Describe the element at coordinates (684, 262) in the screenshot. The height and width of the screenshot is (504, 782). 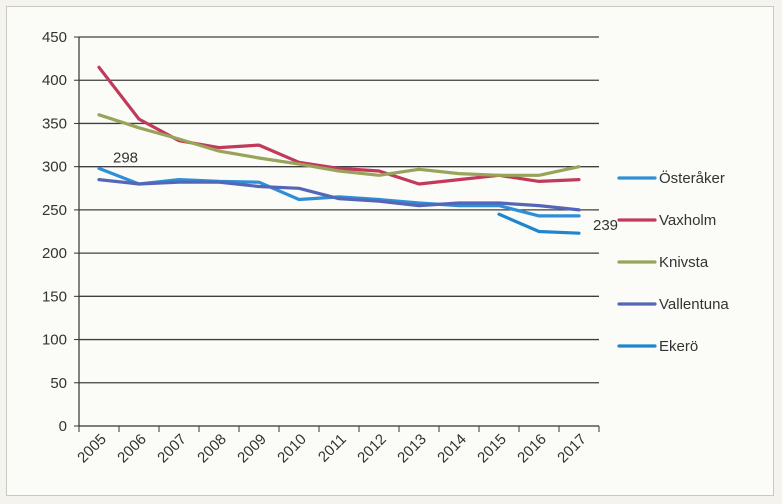
I see `legend-label: Knivsta` at that location.